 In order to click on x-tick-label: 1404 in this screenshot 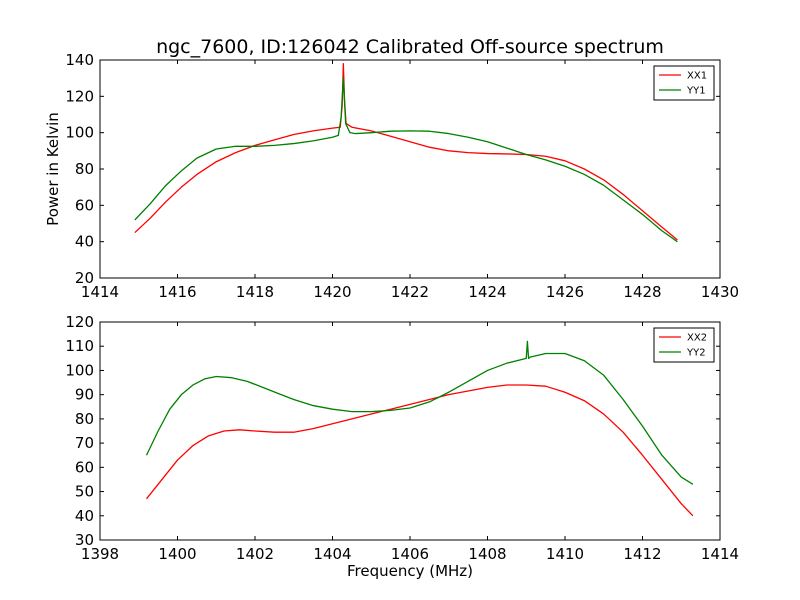, I will do `click(332, 554)`.